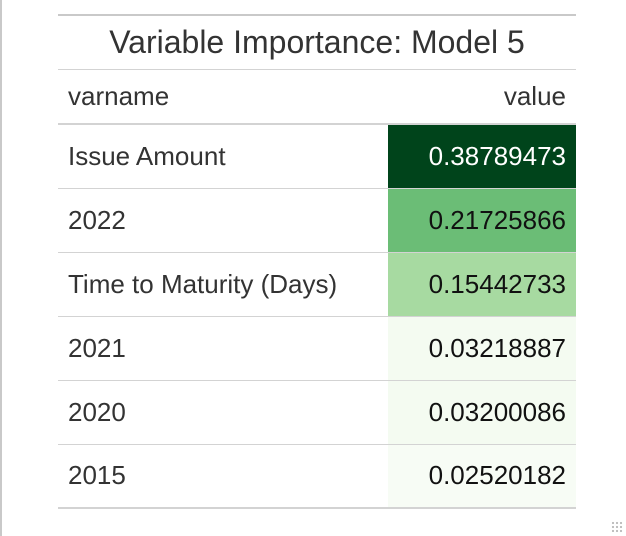 Image resolution: width=626 pixels, height=536 pixels. Describe the element at coordinates (223, 156) in the screenshot. I see `row-varname: Issue Amount` at that location.